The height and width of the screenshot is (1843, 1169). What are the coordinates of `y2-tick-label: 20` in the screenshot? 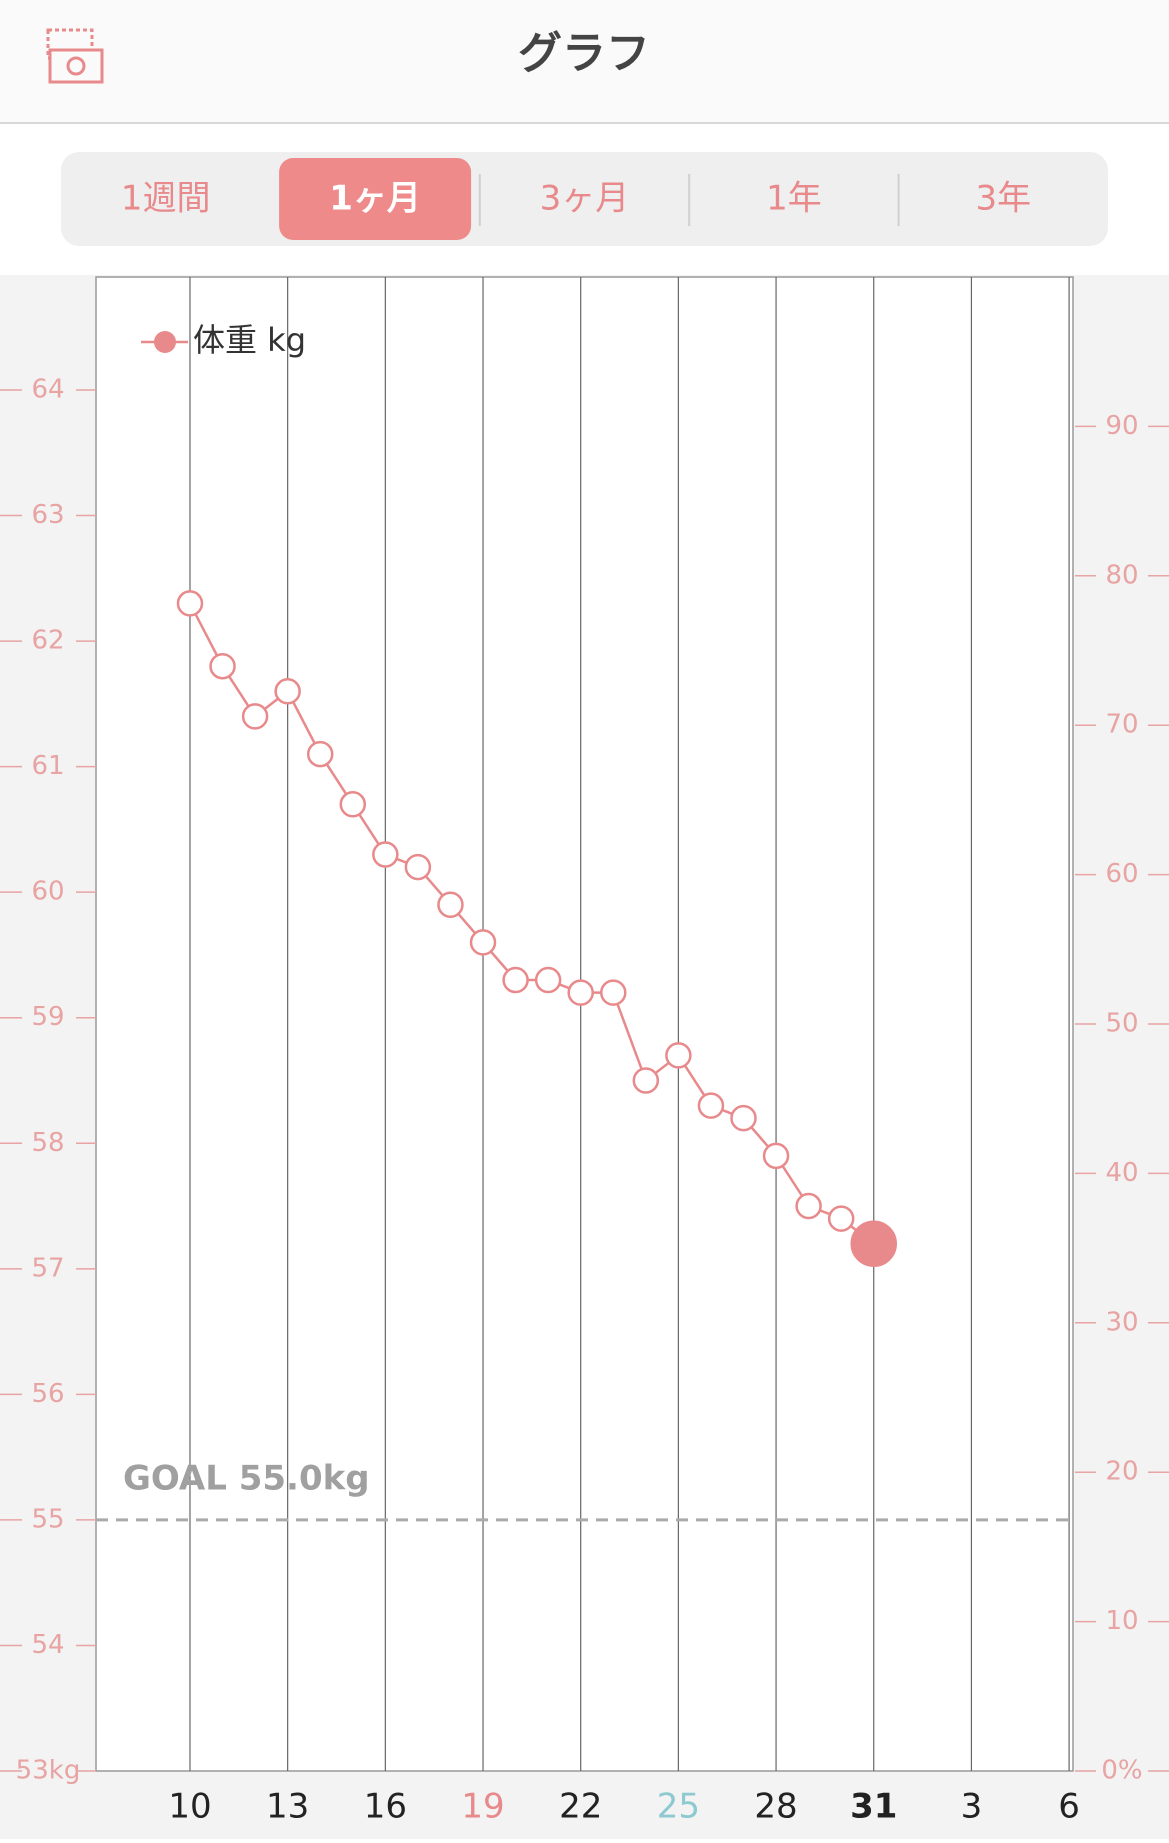 It's located at (1121, 1472).